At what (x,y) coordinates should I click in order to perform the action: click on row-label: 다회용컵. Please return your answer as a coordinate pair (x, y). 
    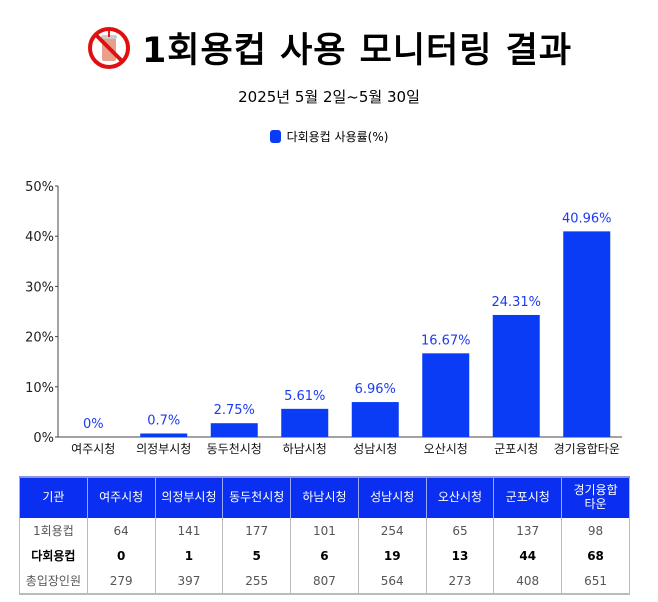
    Looking at the image, I should click on (53, 555).